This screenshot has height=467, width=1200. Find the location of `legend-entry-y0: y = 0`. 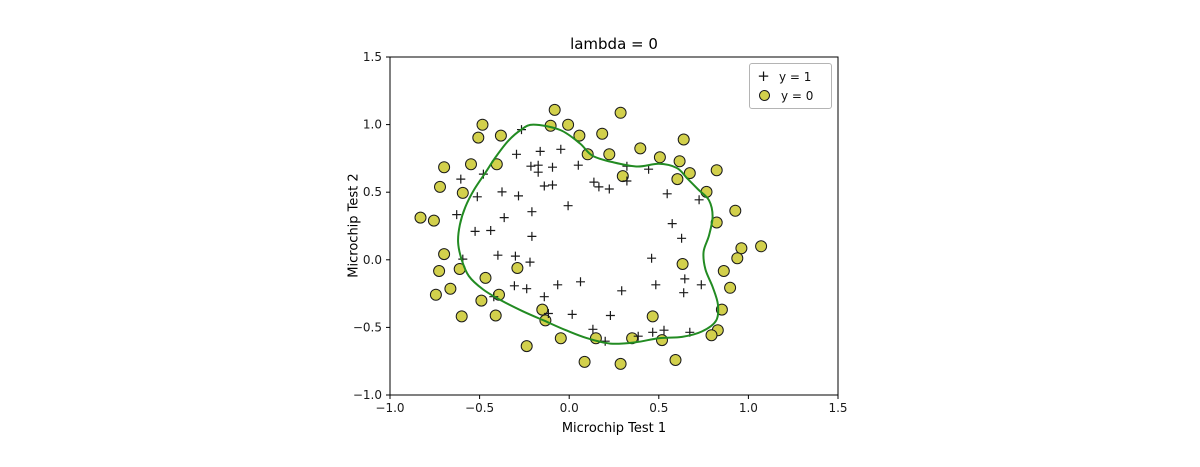

legend-entry-y0: y = 0 is located at coordinates (790, 95).